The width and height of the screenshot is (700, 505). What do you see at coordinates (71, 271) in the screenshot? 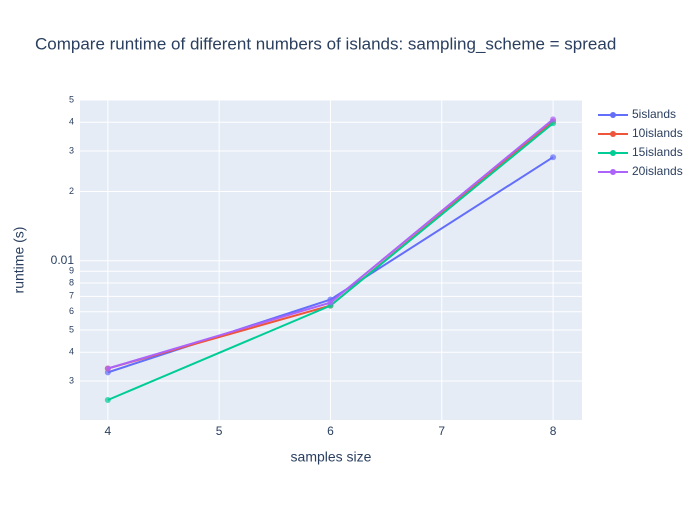
I see `y-tick-label: 9` at bounding box center [71, 271].